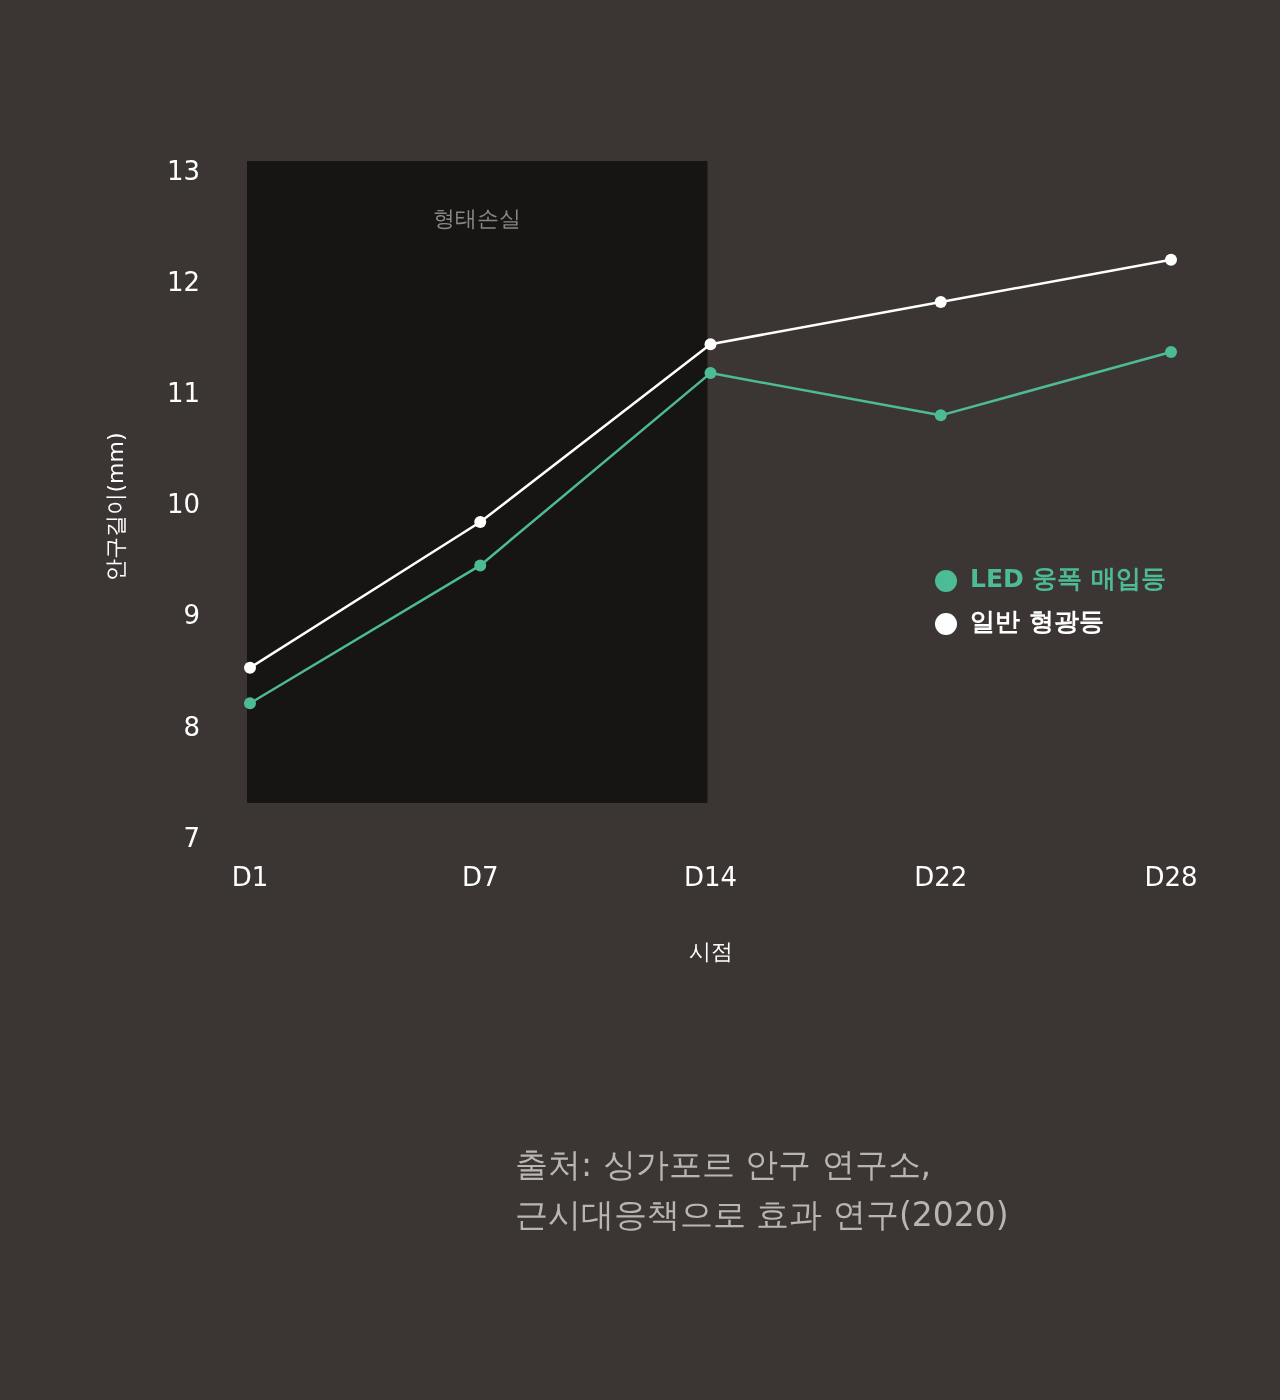  Describe the element at coordinates (191, 726) in the screenshot. I see `y-tick-label: 8` at that location.